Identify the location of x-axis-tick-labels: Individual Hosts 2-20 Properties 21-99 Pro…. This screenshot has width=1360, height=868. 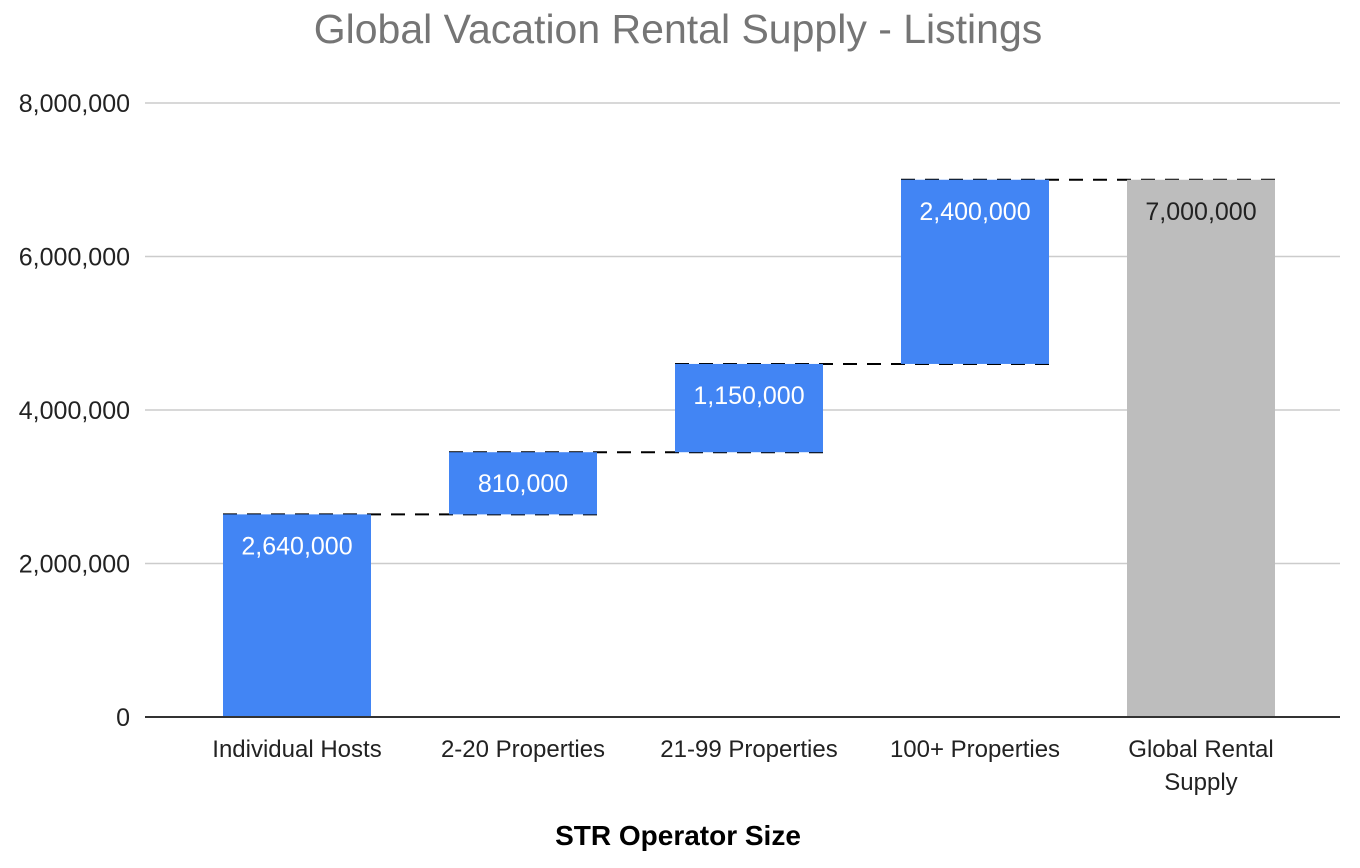
(742, 766).